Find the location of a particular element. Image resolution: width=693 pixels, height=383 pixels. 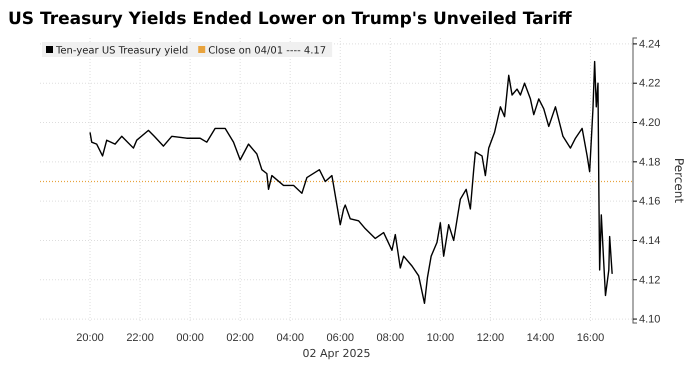

y-tick-label: 4.14 is located at coordinates (649, 240).